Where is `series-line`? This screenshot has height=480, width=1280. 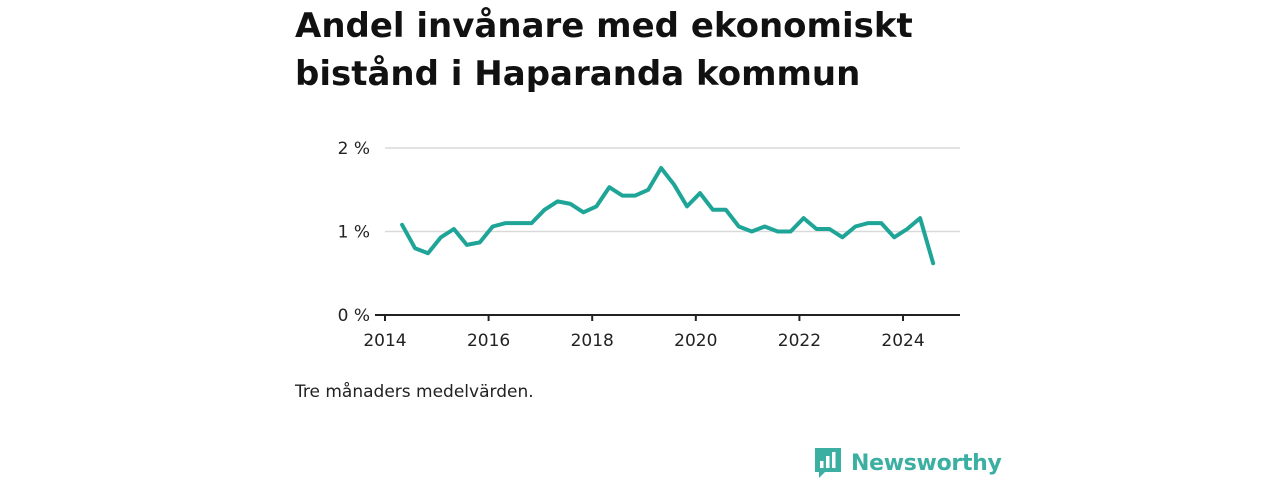
series-line is located at coordinates (668, 216).